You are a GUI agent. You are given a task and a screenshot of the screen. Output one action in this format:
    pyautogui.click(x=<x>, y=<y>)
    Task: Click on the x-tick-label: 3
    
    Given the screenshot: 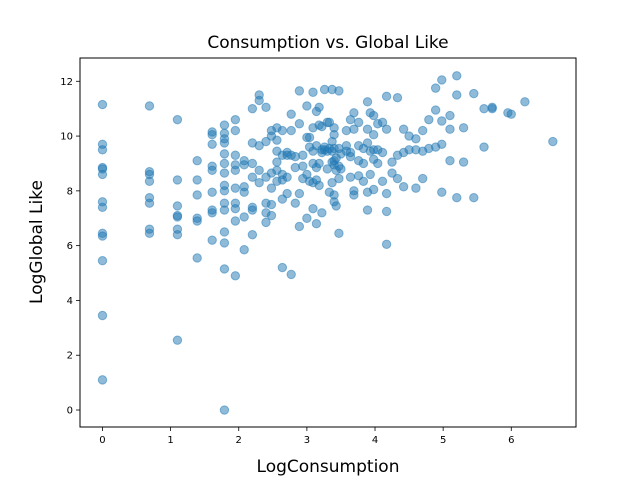 What is the action you would take?
    pyautogui.click(x=307, y=440)
    